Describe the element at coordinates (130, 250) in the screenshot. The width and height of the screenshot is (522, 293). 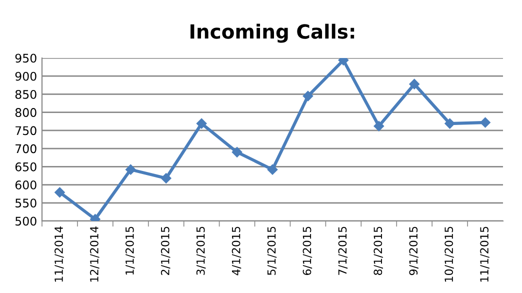
I see `x-tick-label: 1/1/2015` at that location.